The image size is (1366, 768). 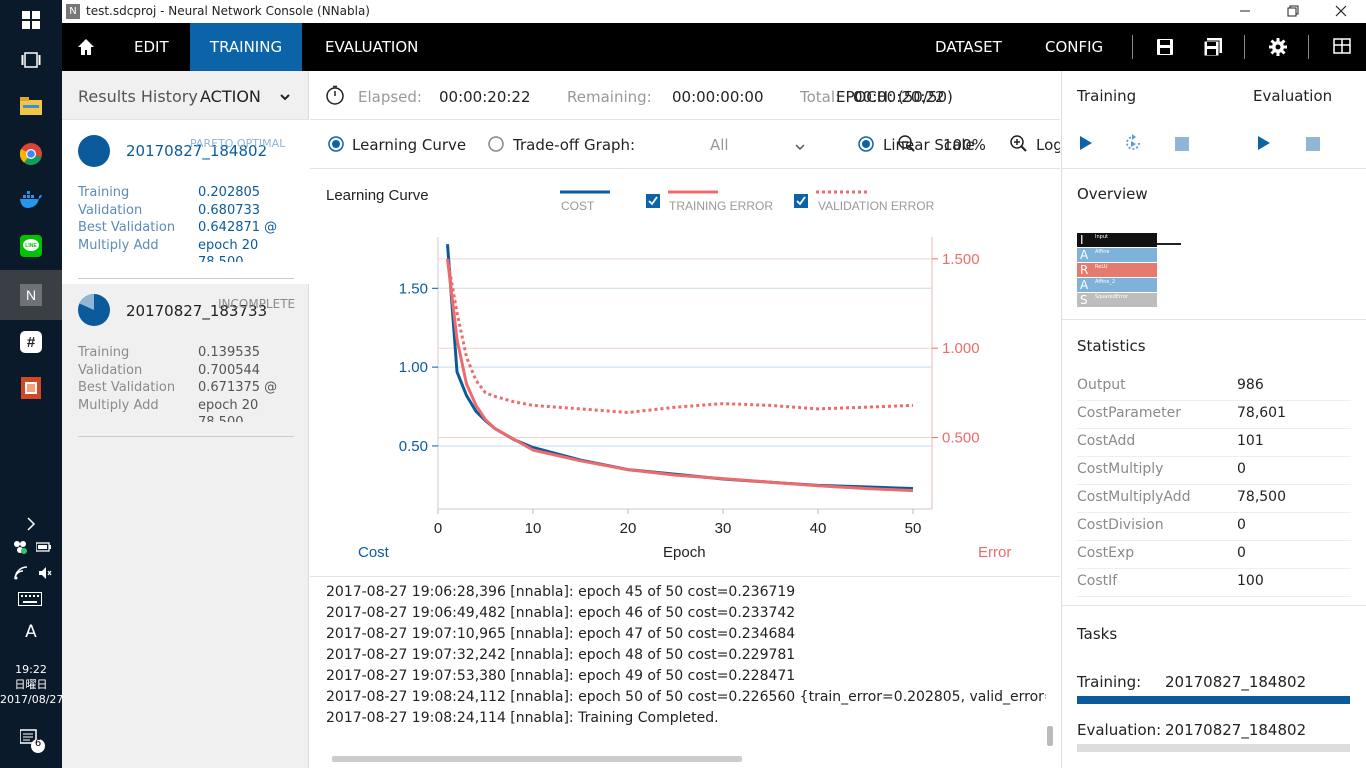 What do you see at coordinates (1182, 145) in the screenshot?
I see `train-stop-icon` at bounding box center [1182, 145].